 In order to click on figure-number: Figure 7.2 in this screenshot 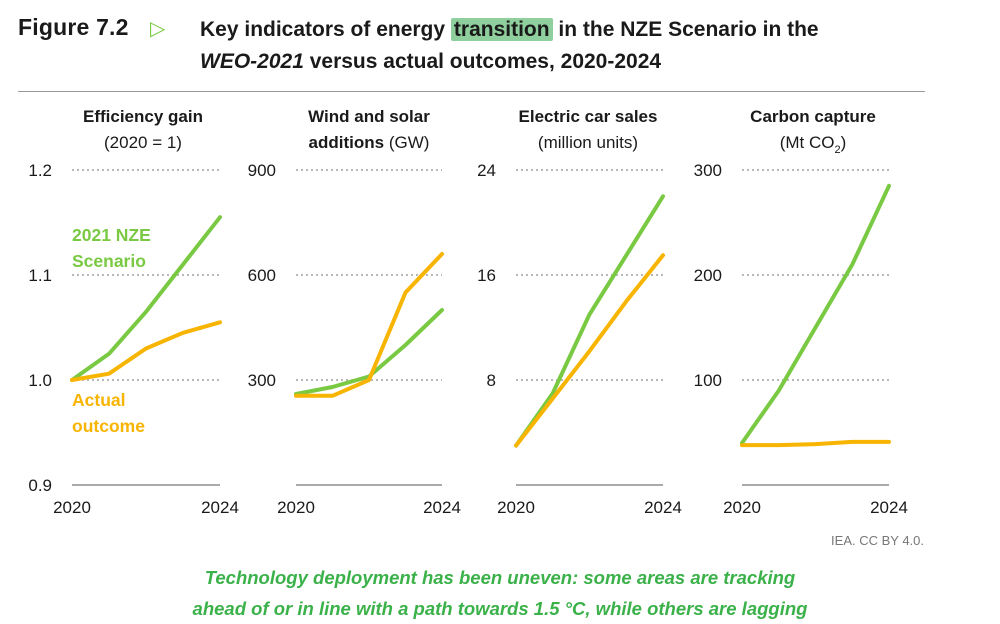, I will do `click(73, 27)`.